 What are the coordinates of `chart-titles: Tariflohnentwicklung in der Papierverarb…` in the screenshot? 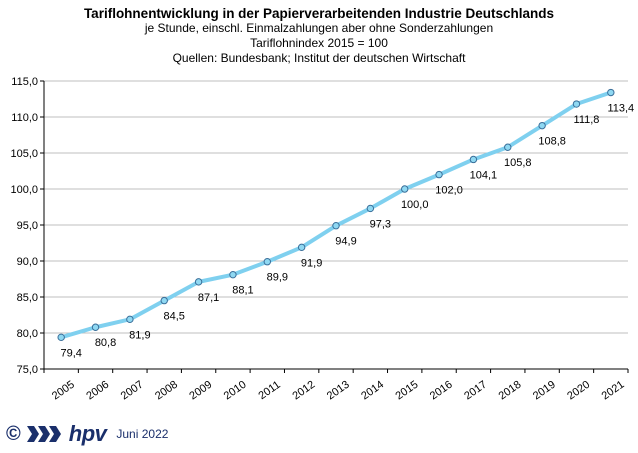 It's located at (319, 36).